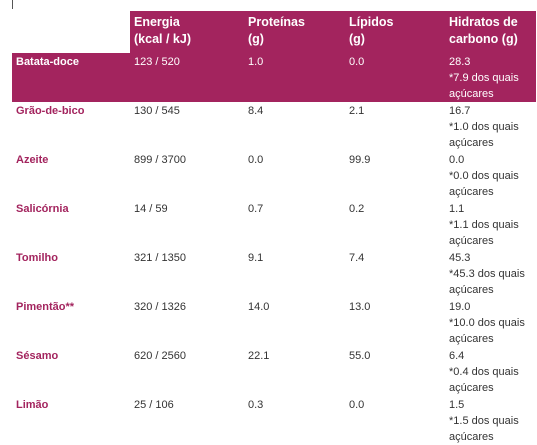  I want to click on header-carbs: Hidratos de carbono (g), so click(490, 32).